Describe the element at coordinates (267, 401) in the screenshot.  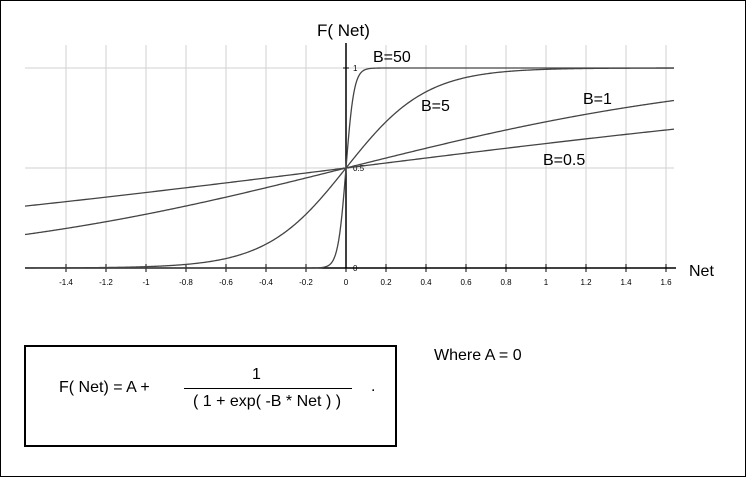
I see `formula-denominator: ( 1 + exp( -B * Net ) )` at that location.